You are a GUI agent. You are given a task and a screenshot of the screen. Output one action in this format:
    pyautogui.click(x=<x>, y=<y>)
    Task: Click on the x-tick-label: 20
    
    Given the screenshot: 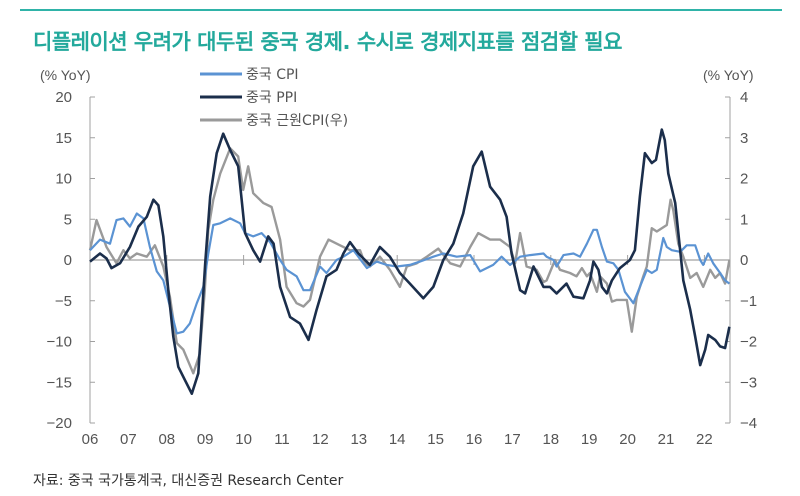 What is the action you would take?
    pyautogui.click(x=627, y=439)
    